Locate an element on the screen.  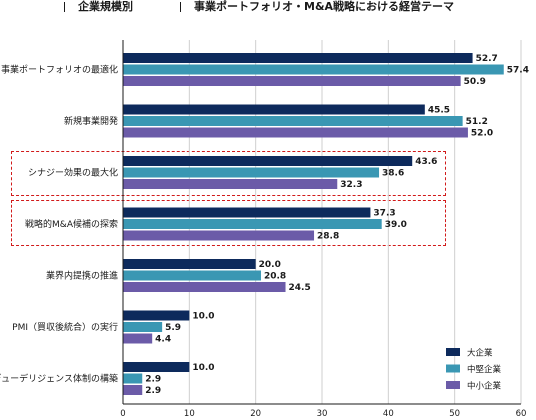
x-tick-label: 0 is located at coordinates (122, 414).